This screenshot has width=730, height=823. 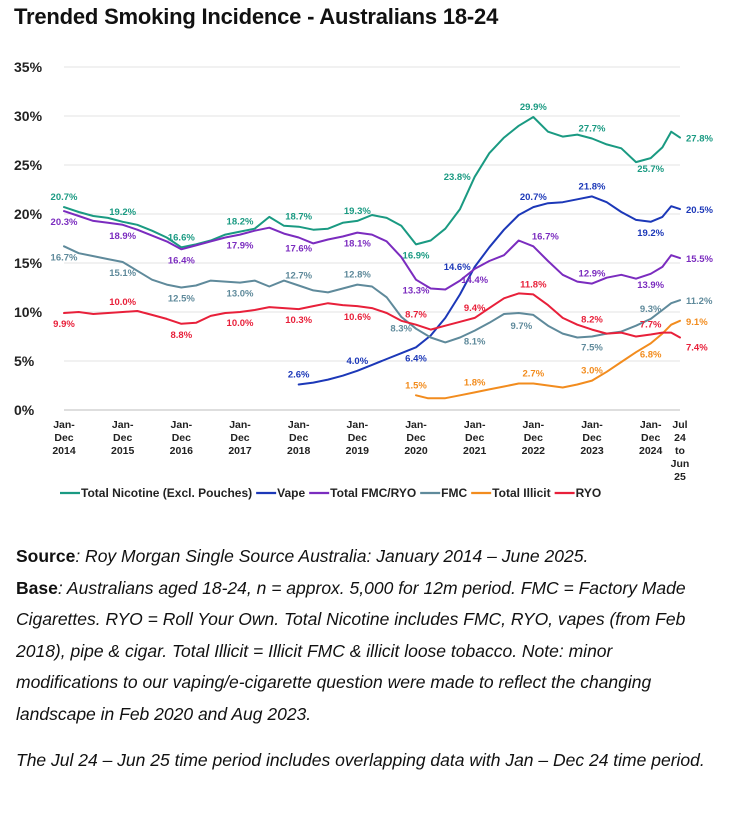 What do you see at coordinates (679, 425) in the screenshot?
I see `x-tick-label: Jul` at bounding box center [679, 425].